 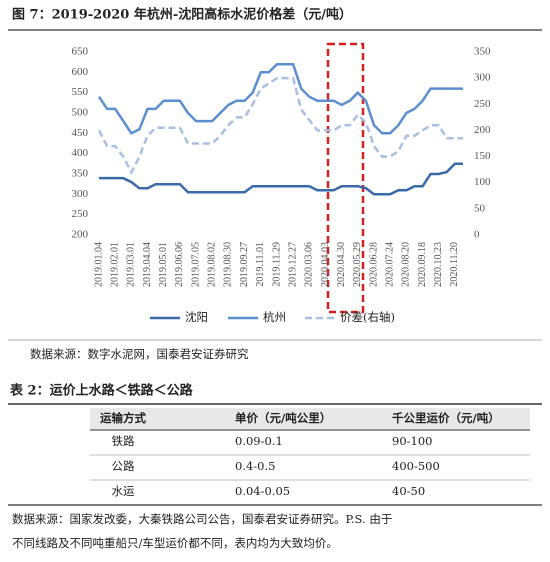 What do you see at coordinates (408, 491) in the screenshot?
I see `table-cell: 40-50` at bounding box center [408, 491].